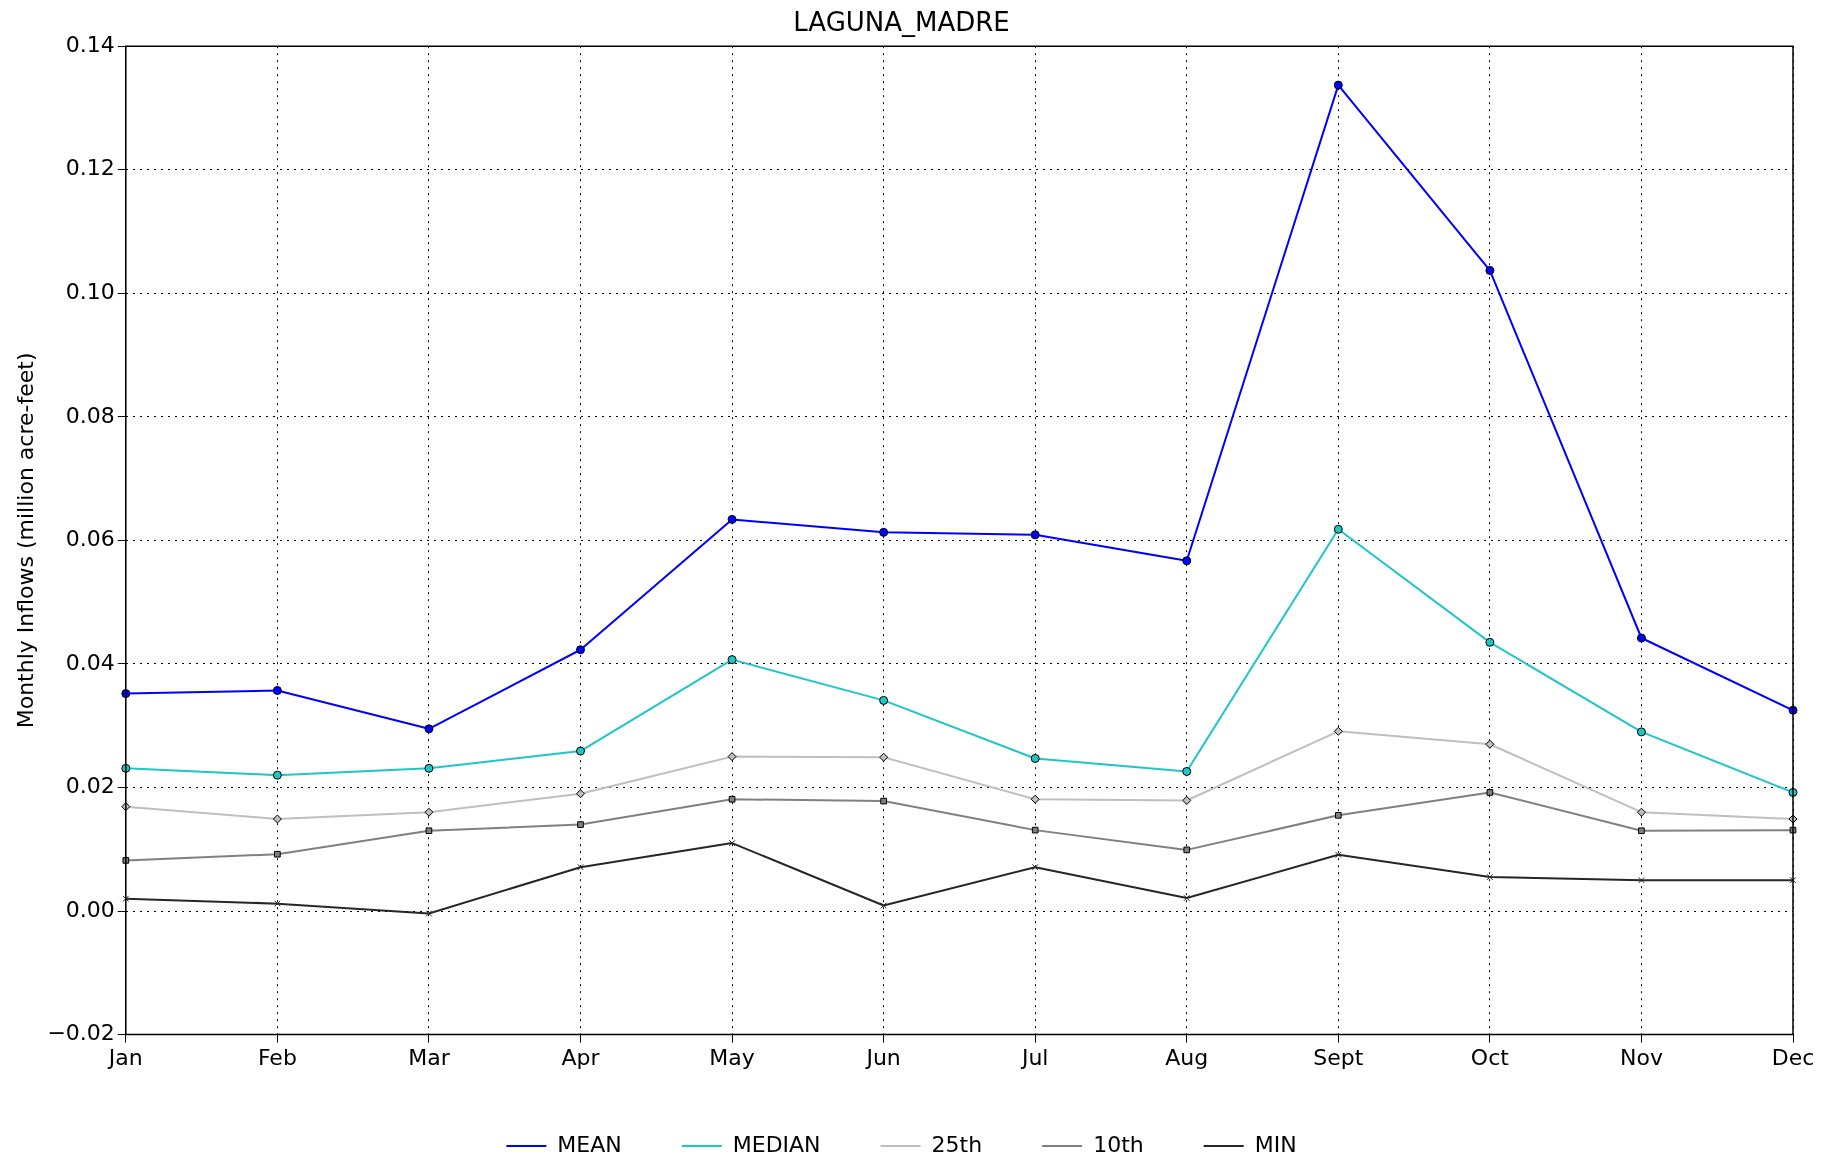 The height and width of the screenshot is (1172, 1823). What do you see at coordinates (957, 1144) in the screenshot?
I see `legend-label: 25th` at bounding box center [957, 1144].